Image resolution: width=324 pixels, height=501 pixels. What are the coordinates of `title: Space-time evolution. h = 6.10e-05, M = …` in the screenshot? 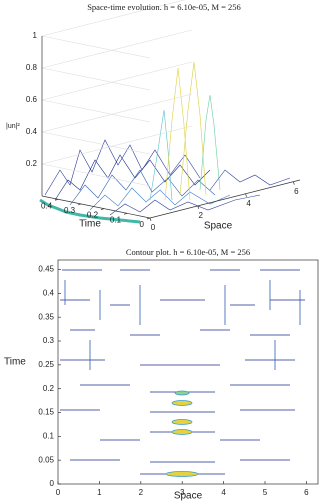 It's located at (164, 7).